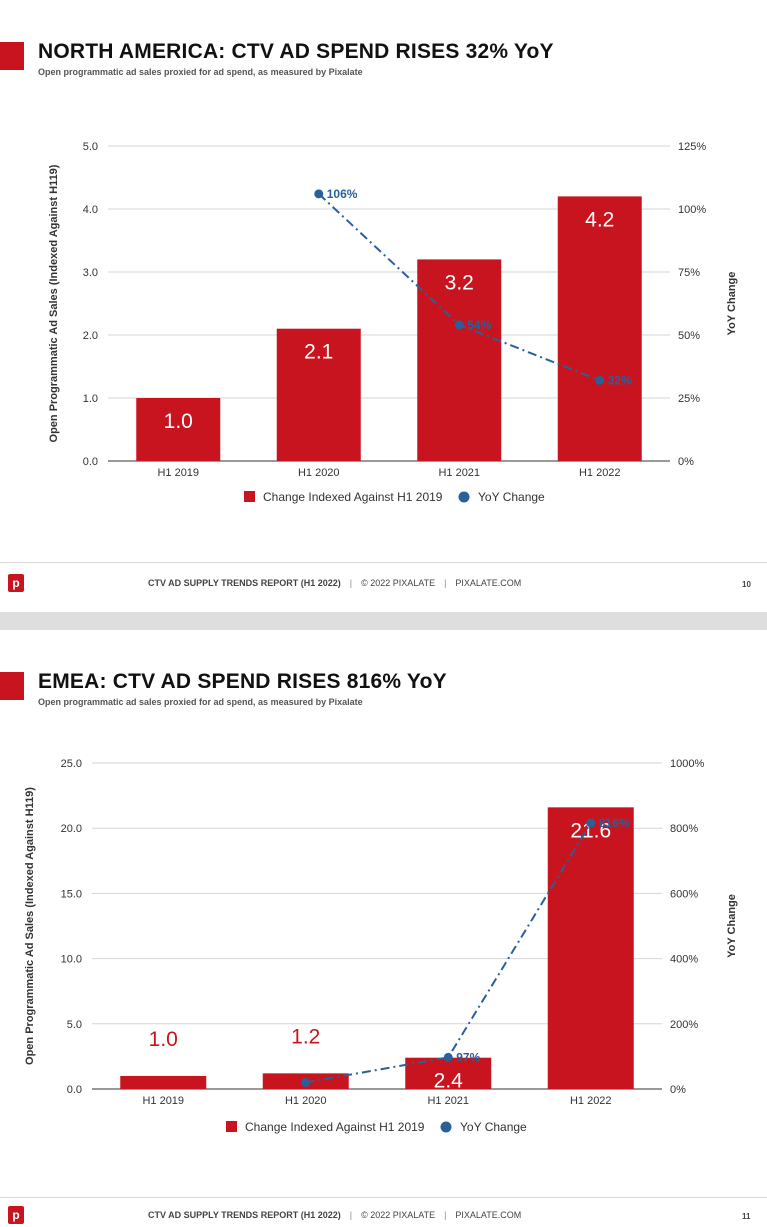  Describe the element at coordinates (692, 210) in the screenshot. I see `y2-tick-label: 100%` at that location.